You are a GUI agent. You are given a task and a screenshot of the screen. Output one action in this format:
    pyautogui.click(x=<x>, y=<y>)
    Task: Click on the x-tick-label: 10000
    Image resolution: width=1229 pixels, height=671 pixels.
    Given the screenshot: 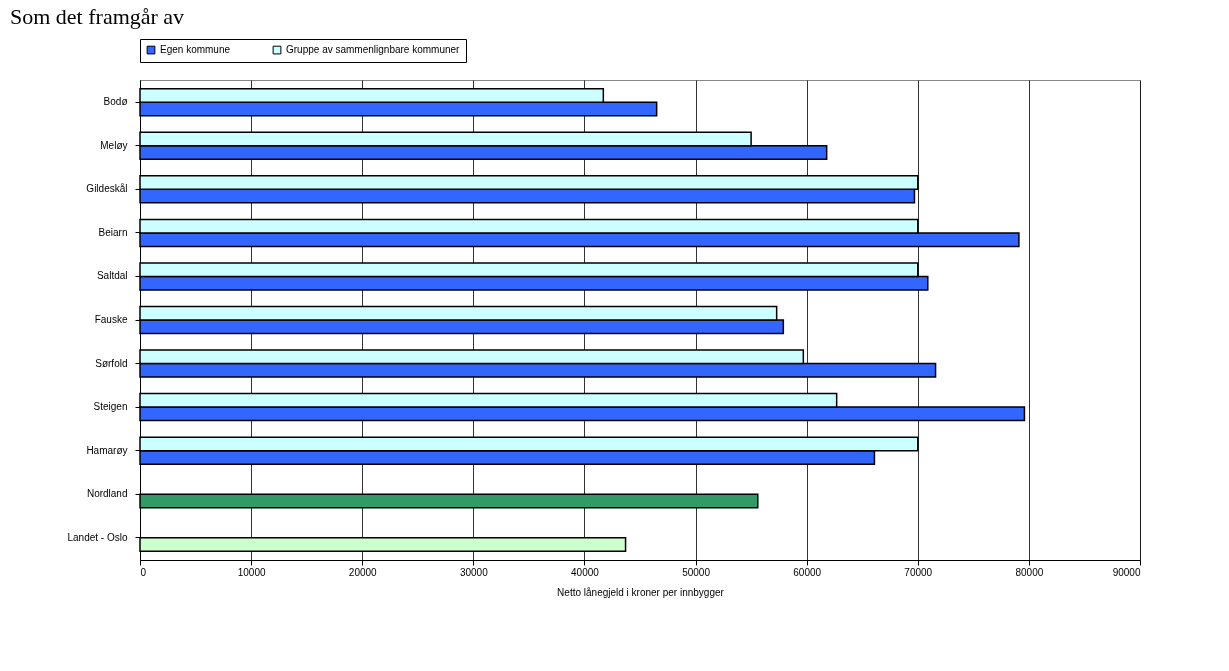 What is the action you would take?
    pyautogui.click(x=251, y=572)
    